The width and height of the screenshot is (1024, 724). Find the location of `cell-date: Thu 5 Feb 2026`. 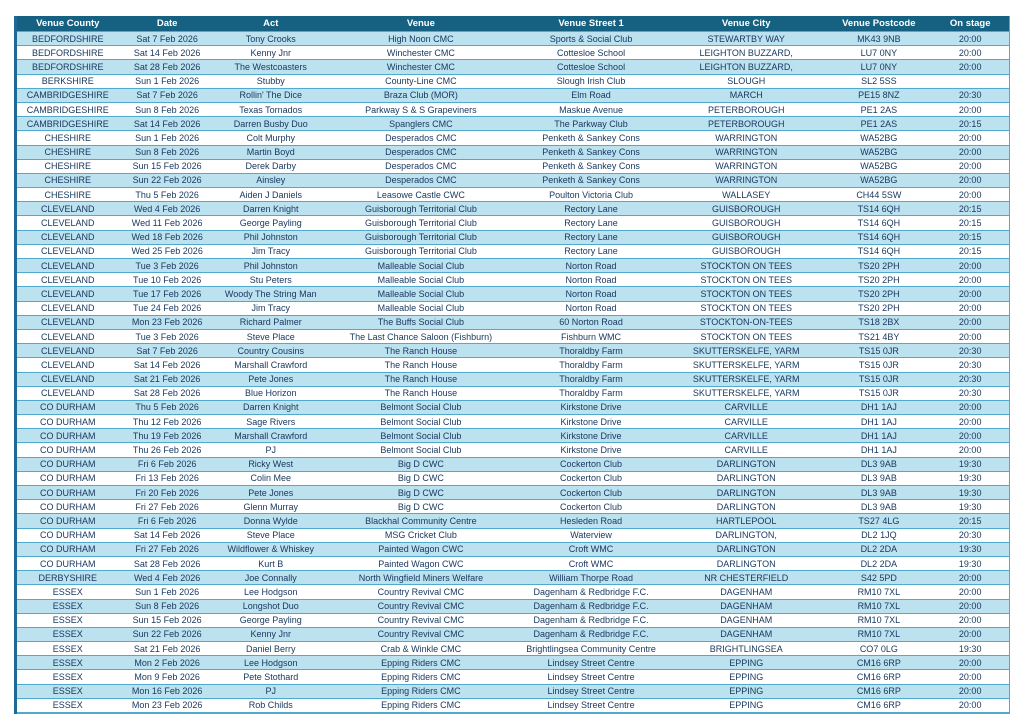

cell-date: Thu 5 Feb 2026 is located at coordinates (167, 407).